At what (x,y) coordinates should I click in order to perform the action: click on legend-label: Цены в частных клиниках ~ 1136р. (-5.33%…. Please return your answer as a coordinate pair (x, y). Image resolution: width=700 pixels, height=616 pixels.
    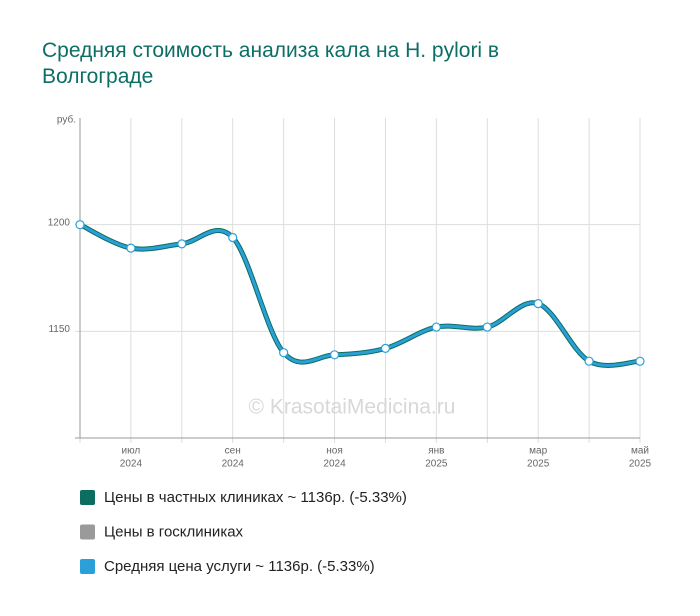
    Looking at the image, I should click on (255, 497).